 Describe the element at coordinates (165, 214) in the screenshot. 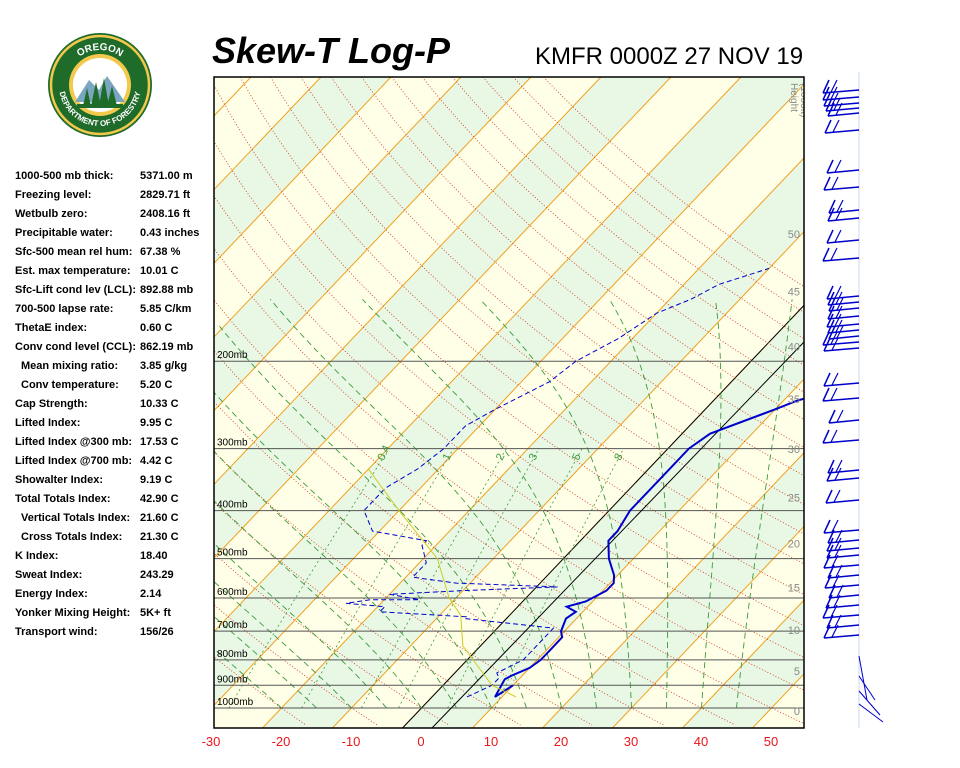

I see `index-value: 2408.16 ft` at that location.